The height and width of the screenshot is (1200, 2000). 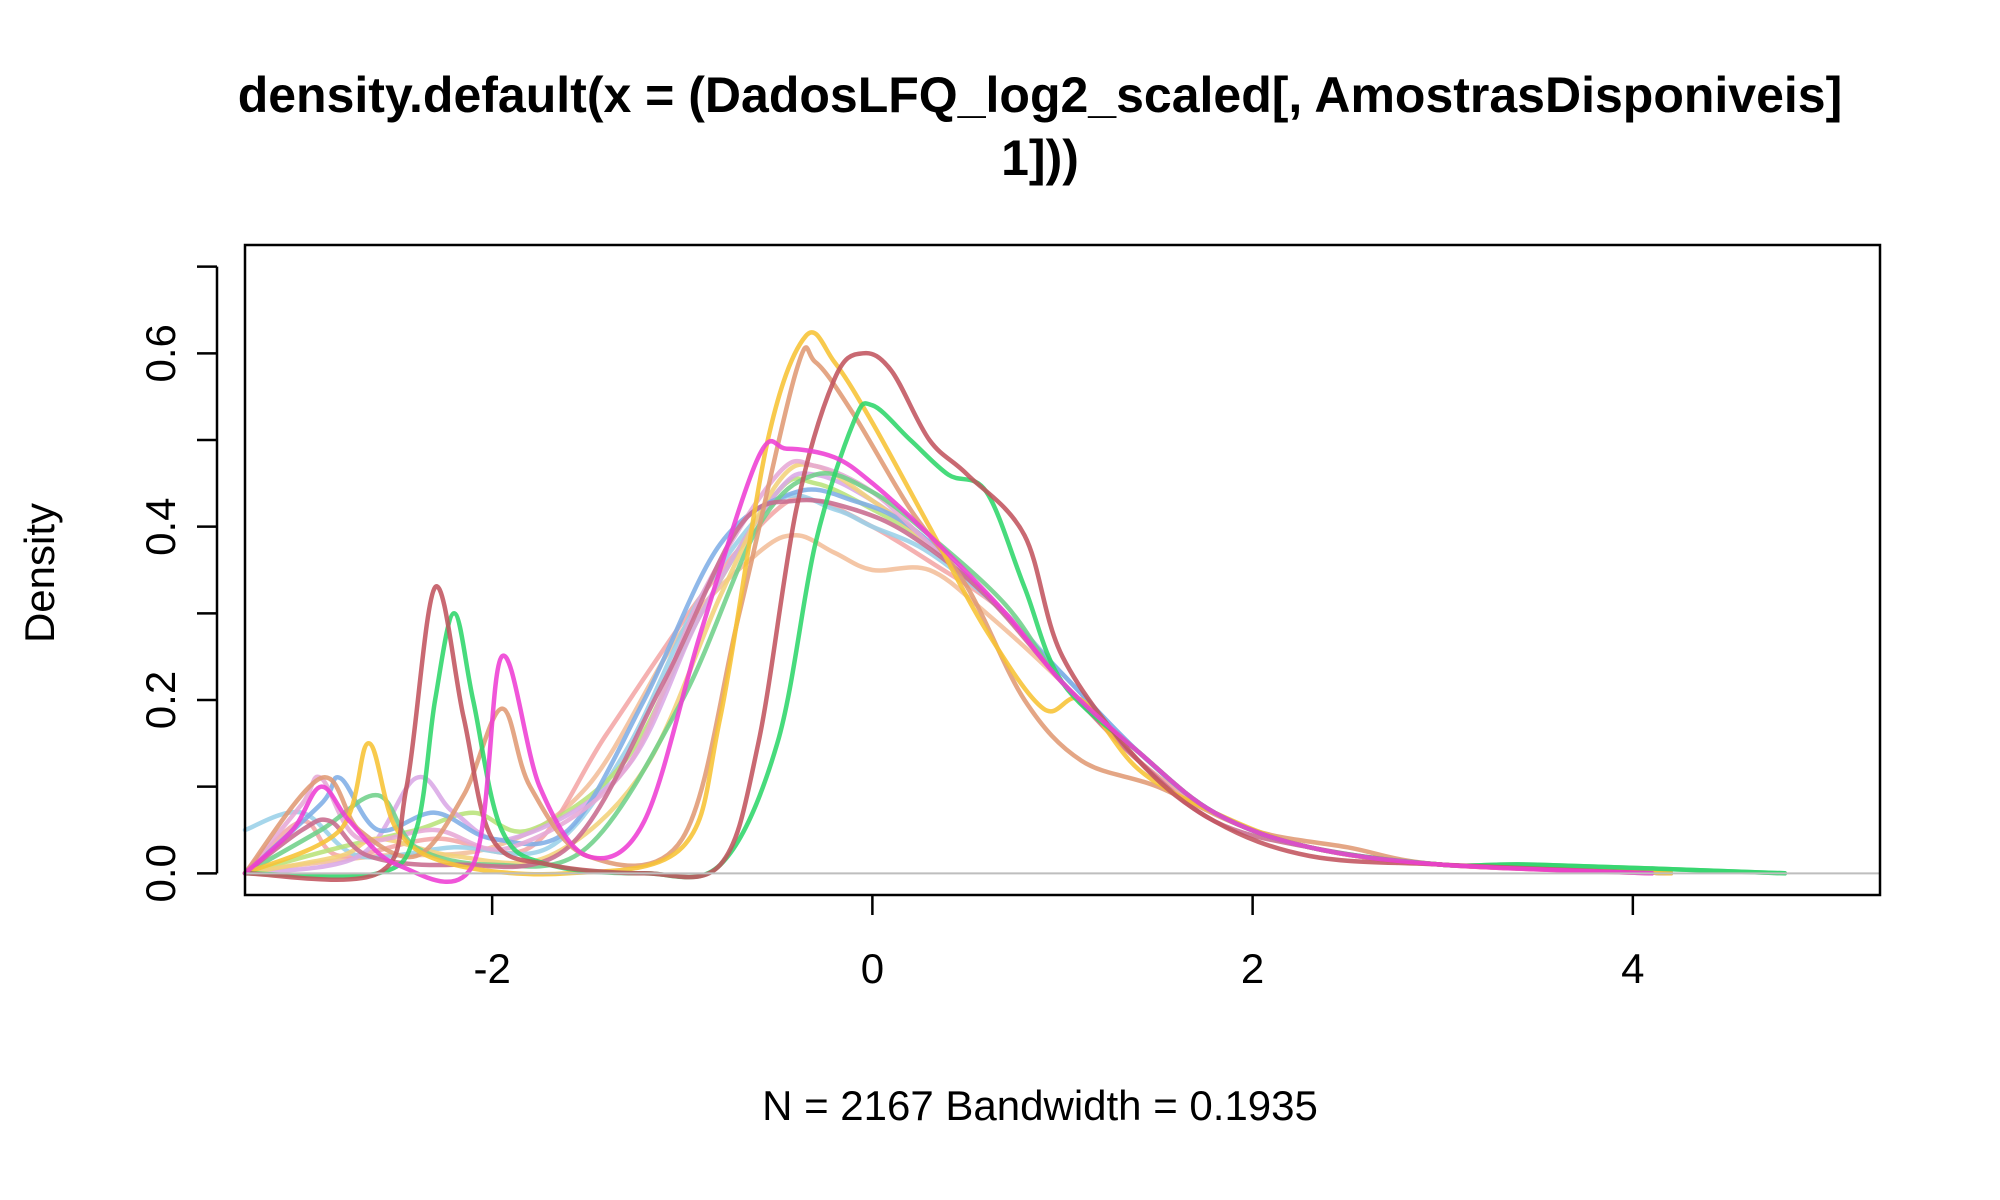 What do you see at coordinates (160, 527) in the screenshot?
I see `y-tick-label: 0.4` at bounding box center [160, 527].